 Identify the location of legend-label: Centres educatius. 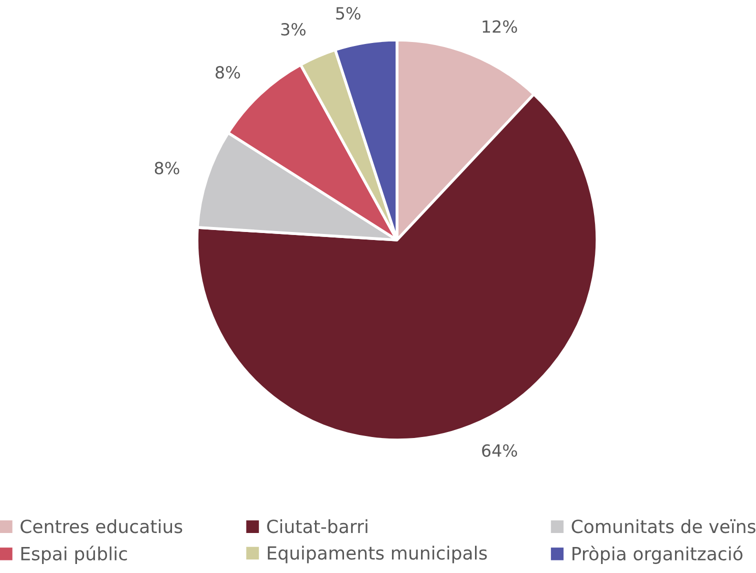
(101, 526).